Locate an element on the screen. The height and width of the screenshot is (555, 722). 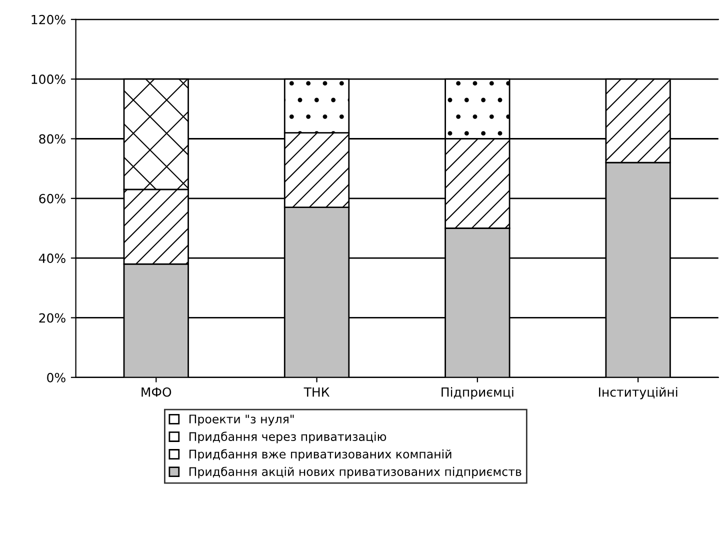
x-tick-label: МФО is located at coordinates (157, 392).